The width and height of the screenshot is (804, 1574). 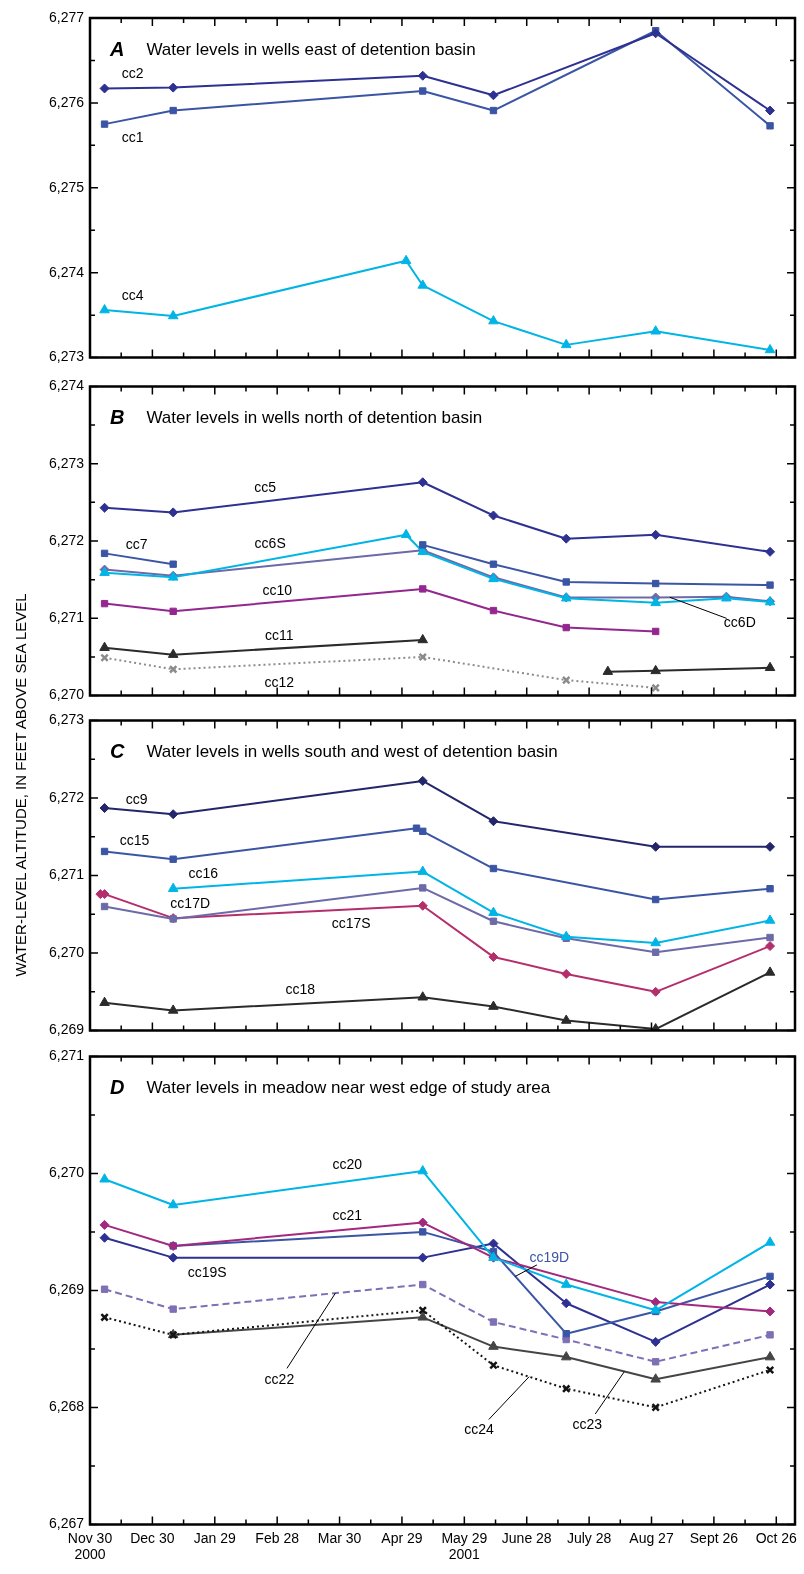 I want to click on series-label: cc6D, so click(x=739, y=622).